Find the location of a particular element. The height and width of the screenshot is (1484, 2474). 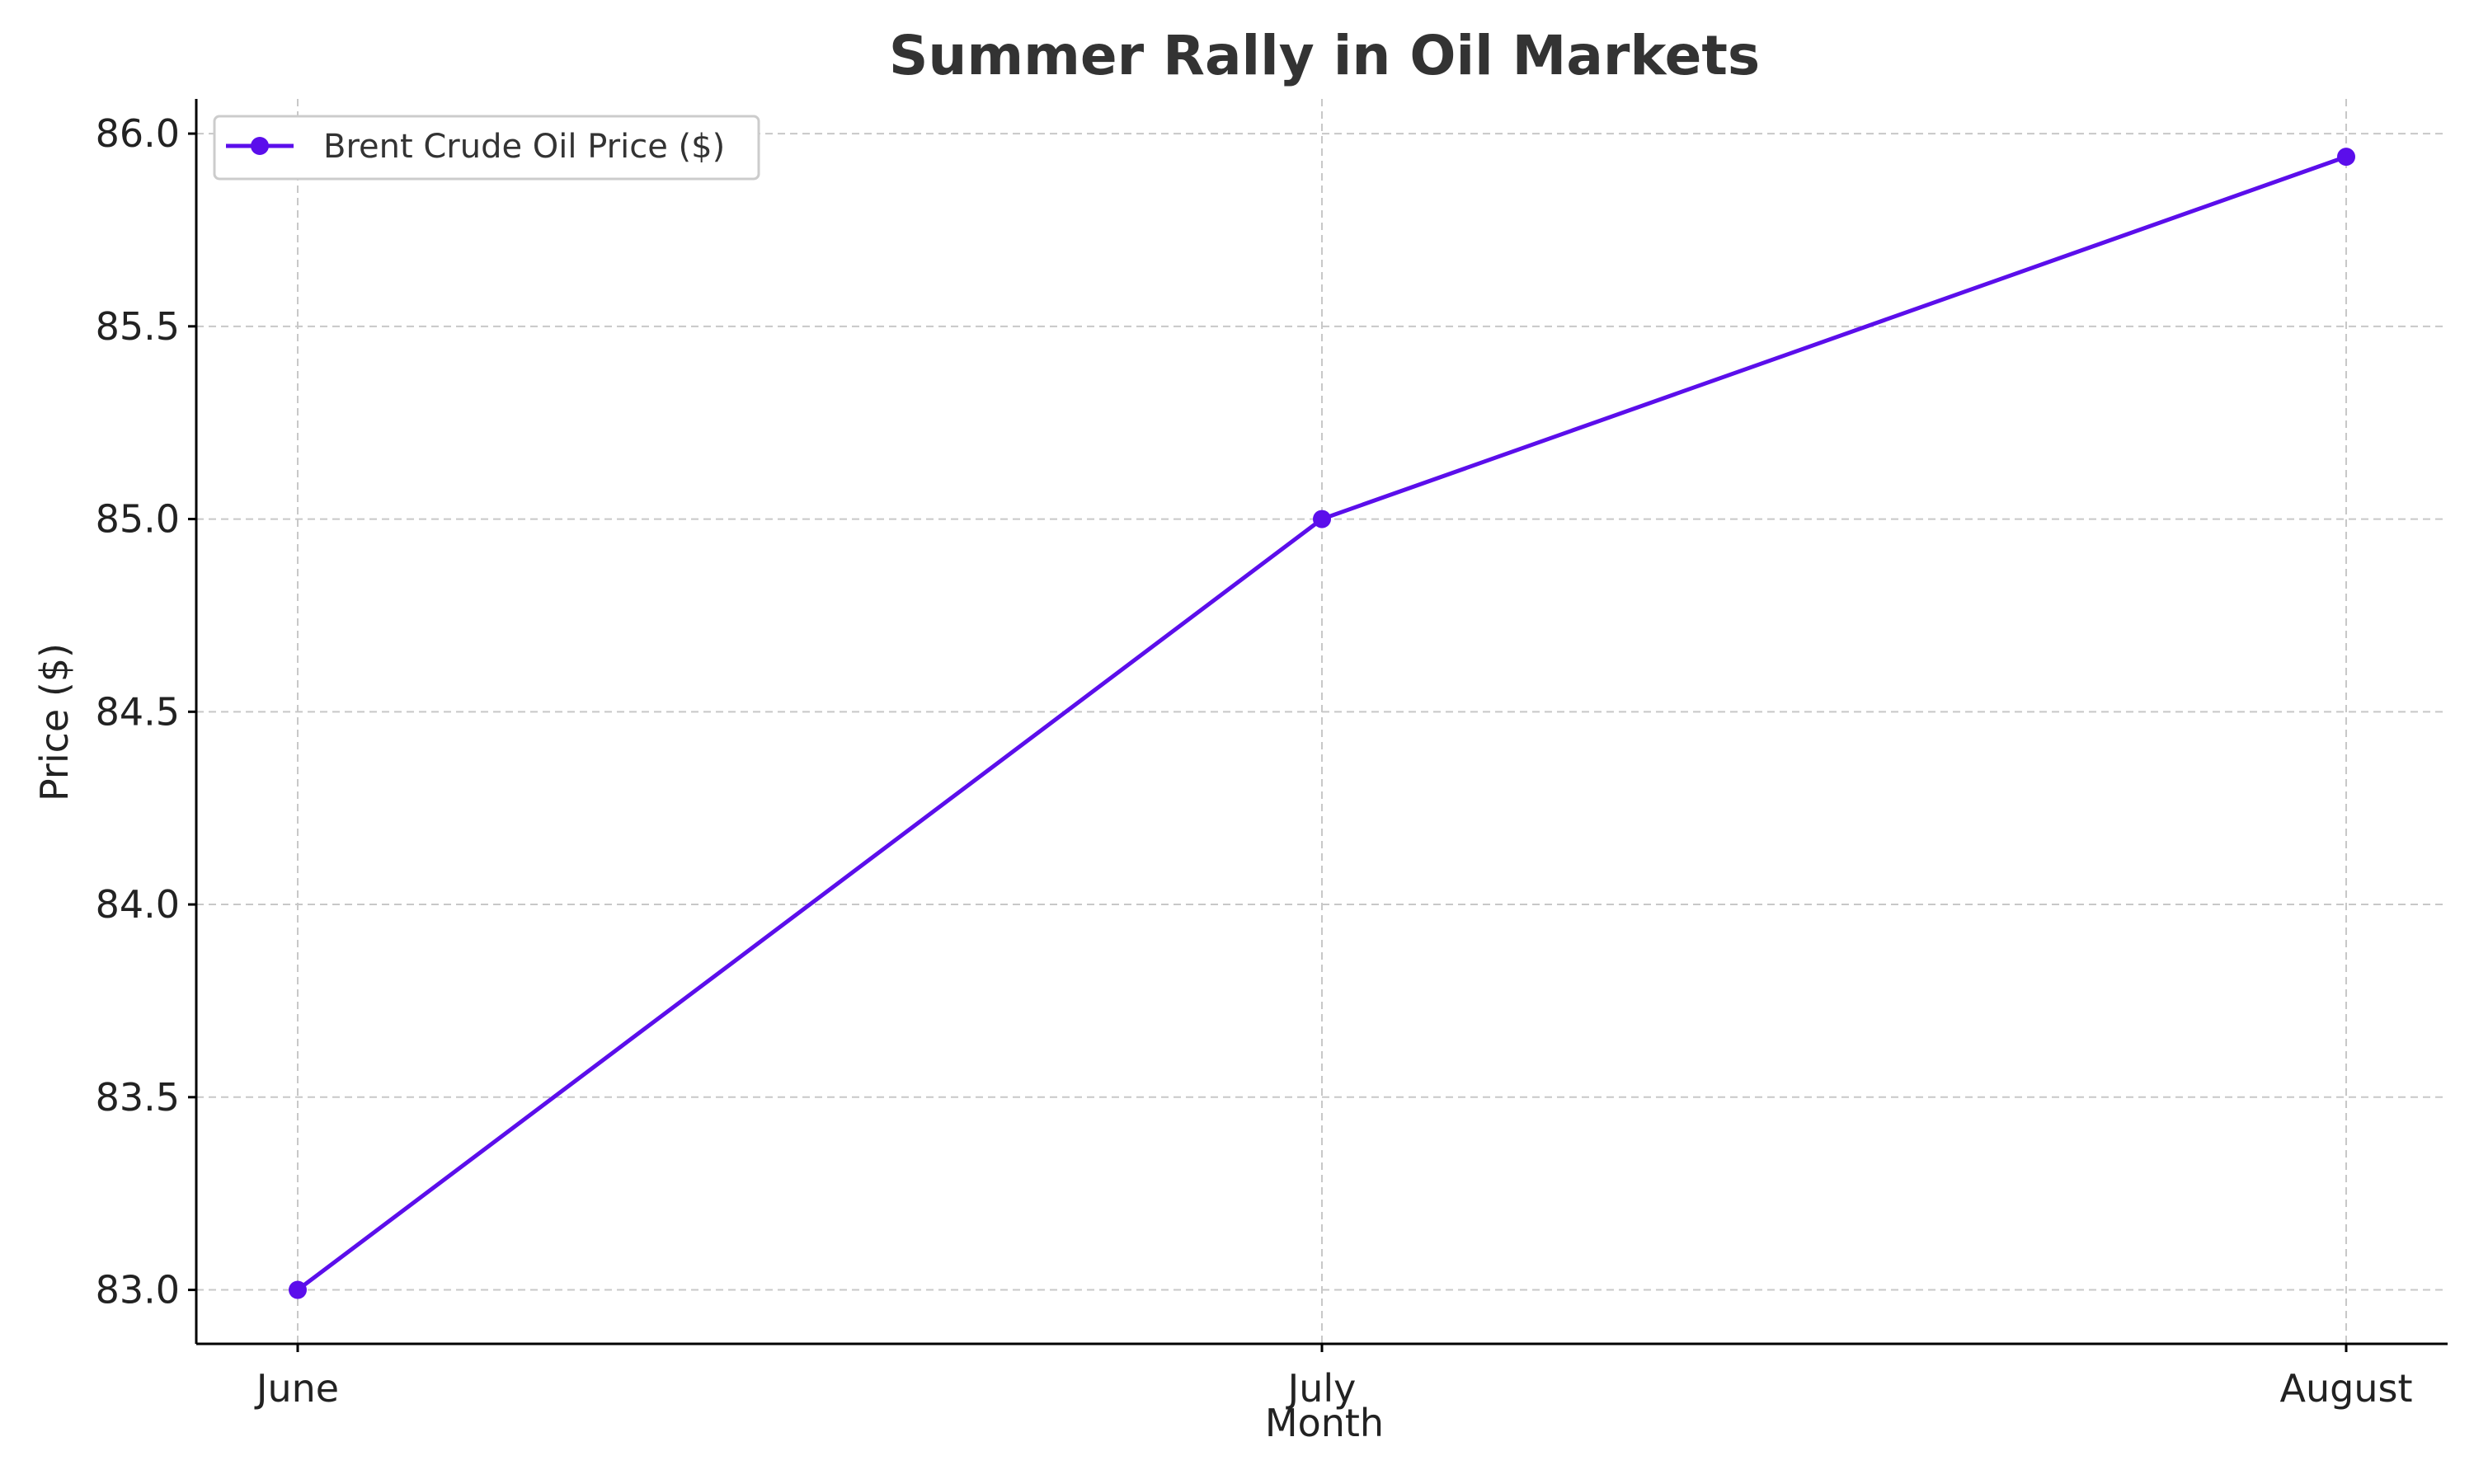

x-tick-label: July is located at coordinates (1321, 1388).